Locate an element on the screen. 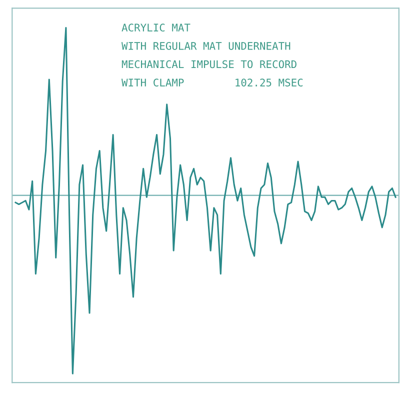 This screenshot has height=407, width=405. annotation: WITH REGULAR MAT UNDERNEATH is located at coordinates (206, 46).